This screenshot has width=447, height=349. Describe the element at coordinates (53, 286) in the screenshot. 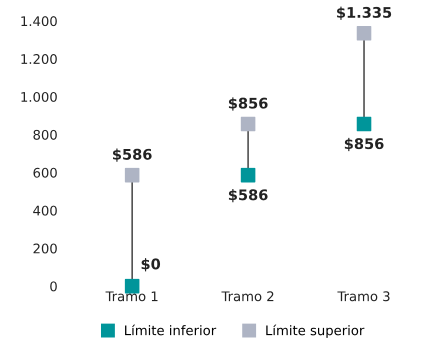

I see `y-tick-label: 0` at that location.